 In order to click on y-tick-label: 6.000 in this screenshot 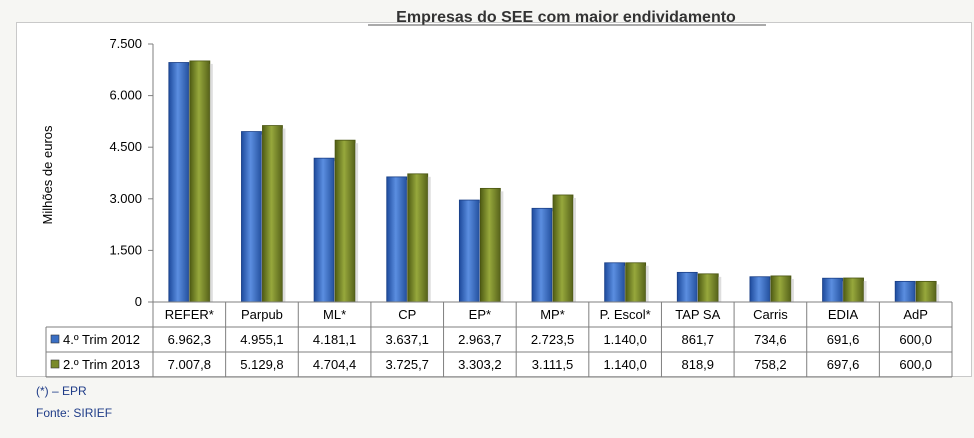, I will do `click(125, 95)`.